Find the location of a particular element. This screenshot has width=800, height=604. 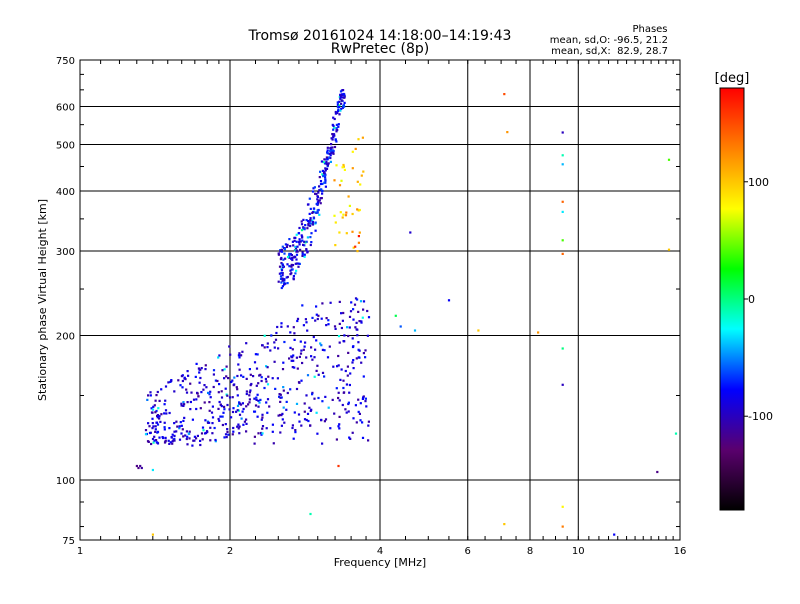

x-axis-label: Frequency [MHz] is located at coordinates (380, 562).